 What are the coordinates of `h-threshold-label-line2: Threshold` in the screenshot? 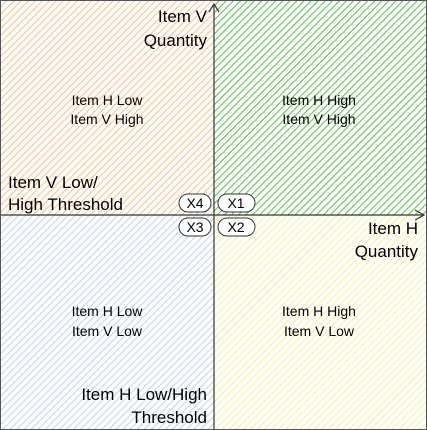 It's located at (169, 417).